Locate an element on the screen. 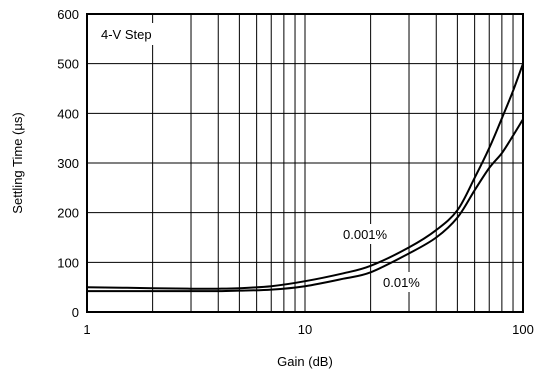 This screenshot has height=377, width=547. series-label-001: 0.01% is located at coordinates (401, 282).